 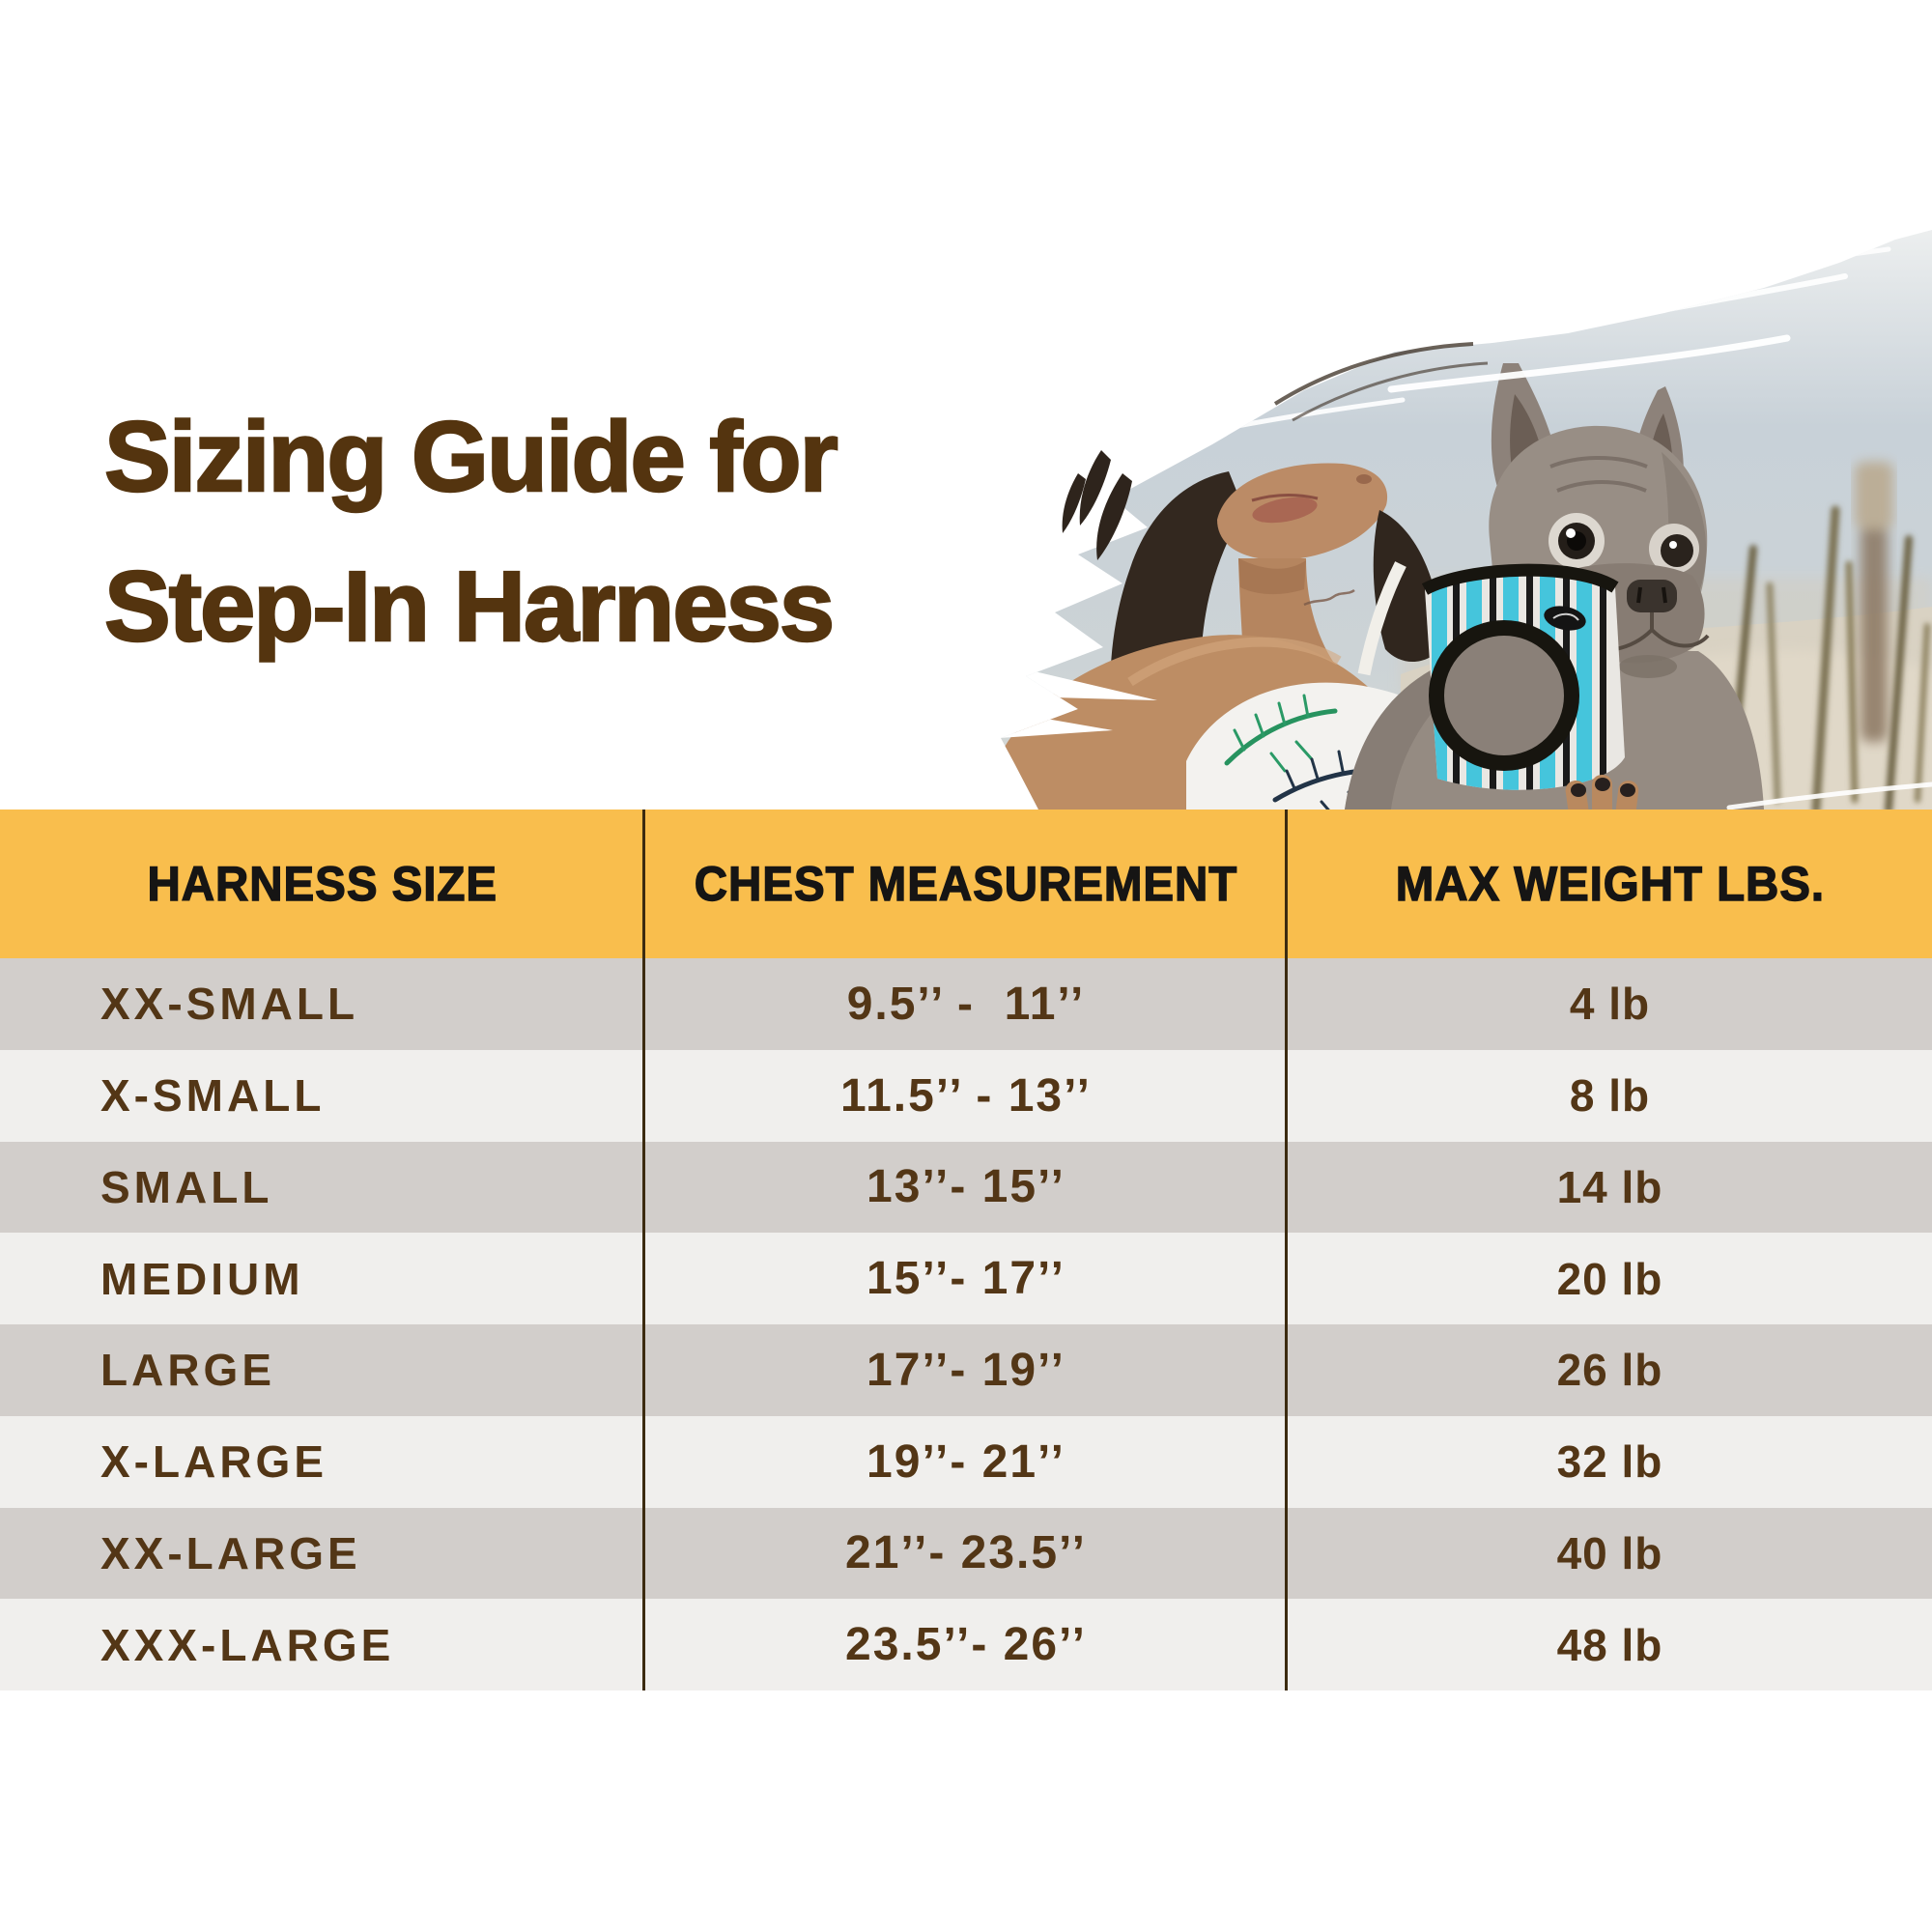 What do you see at coordinates (1504, 695) in the screenshot?
I see `harness-armhole` at bounding box center [1504, 695].